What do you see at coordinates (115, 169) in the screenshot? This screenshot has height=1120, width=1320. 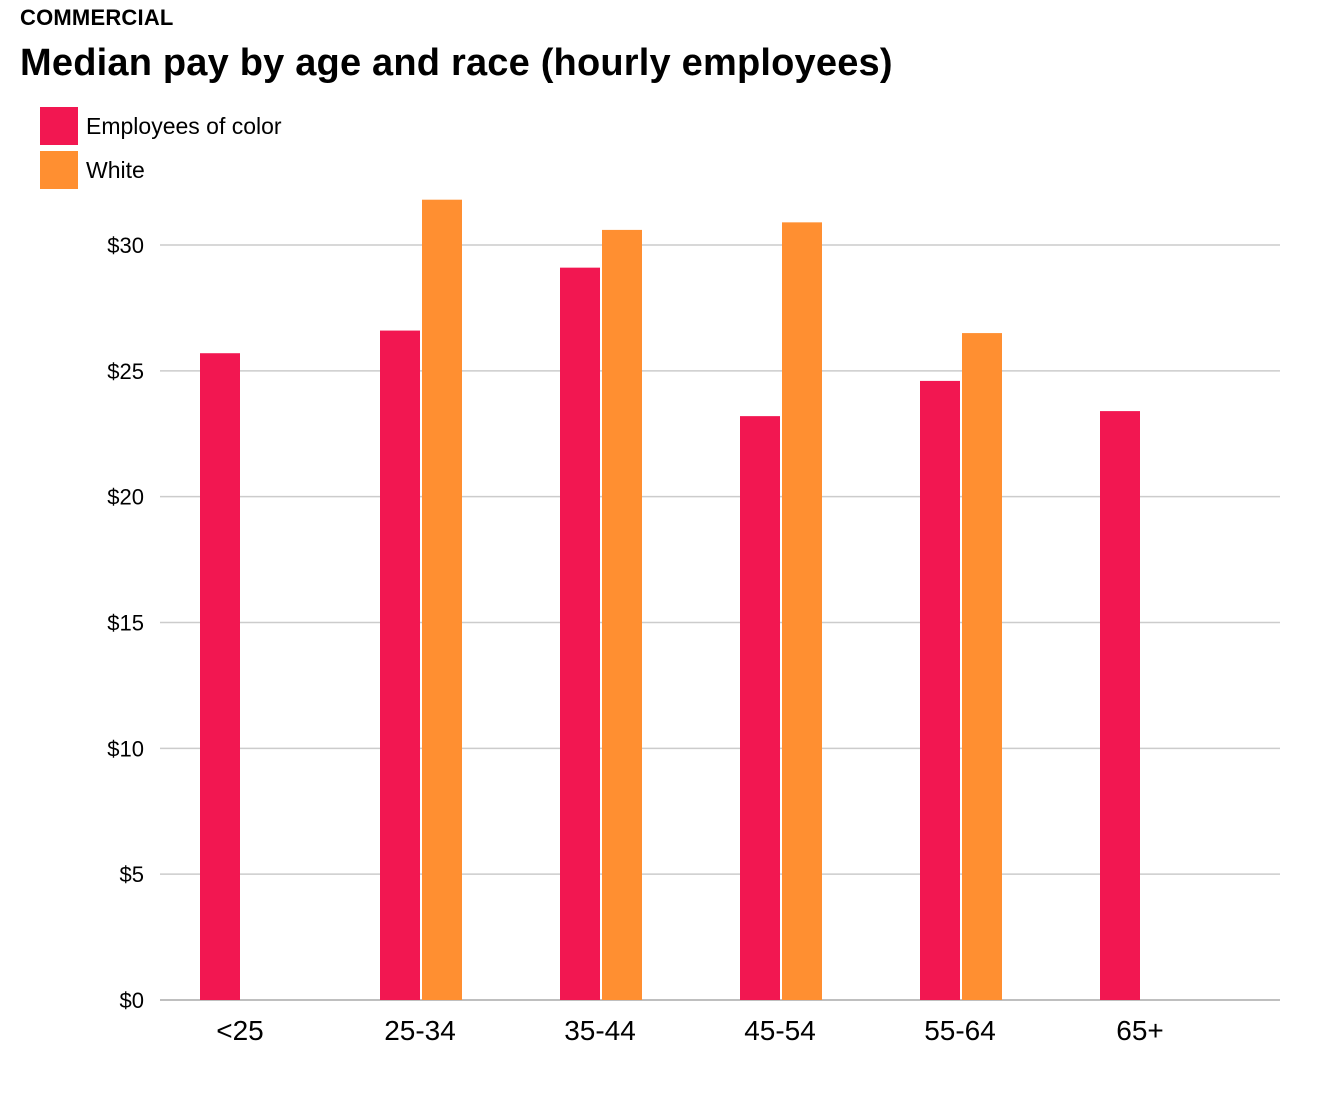 I see `legend-label-white: White` at bounding box center [115, 169].